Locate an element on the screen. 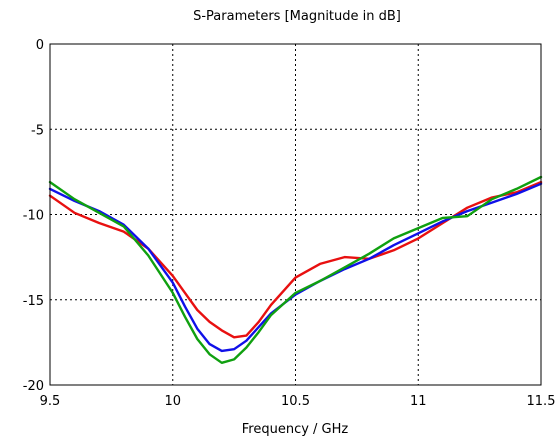 This screenshot has width=555, height=439. y-tick-label: 0 is located at coordinates (40, 45).